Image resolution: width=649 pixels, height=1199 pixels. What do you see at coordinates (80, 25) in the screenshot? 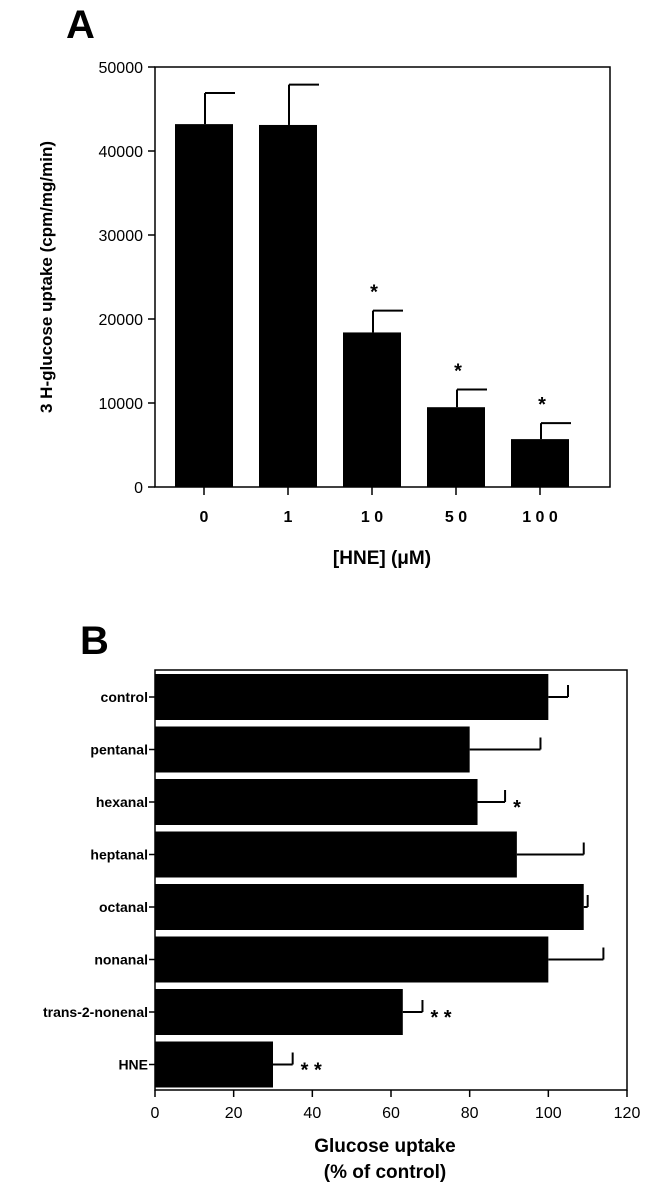
I see `panel-a-letter: A` at bounding box center [80, 25].